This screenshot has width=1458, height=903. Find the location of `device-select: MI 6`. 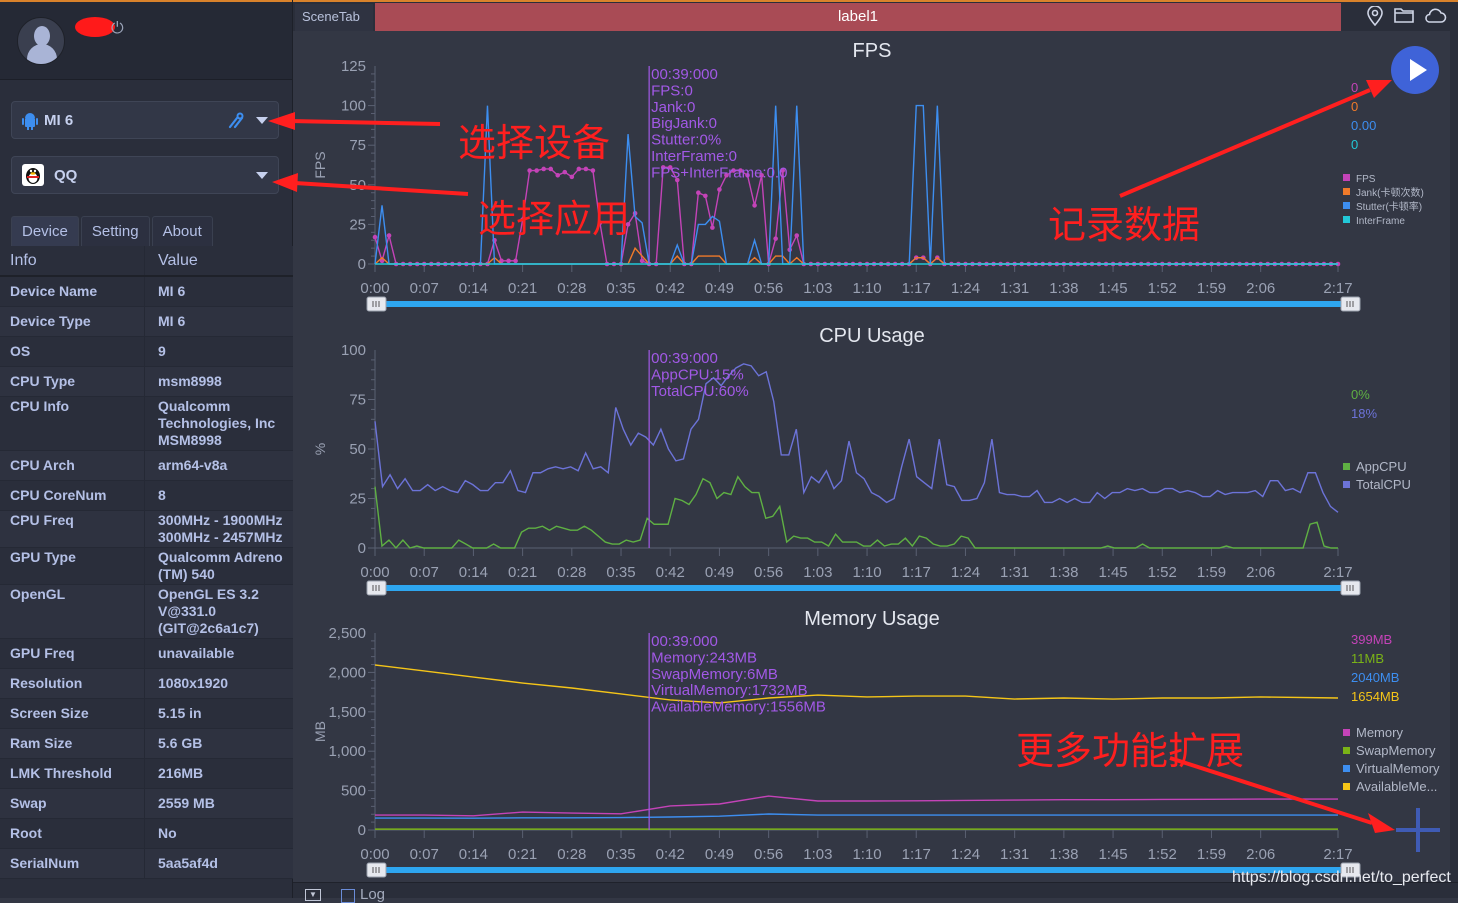

device-select: MI 6 is located at coordinates (145, 120).